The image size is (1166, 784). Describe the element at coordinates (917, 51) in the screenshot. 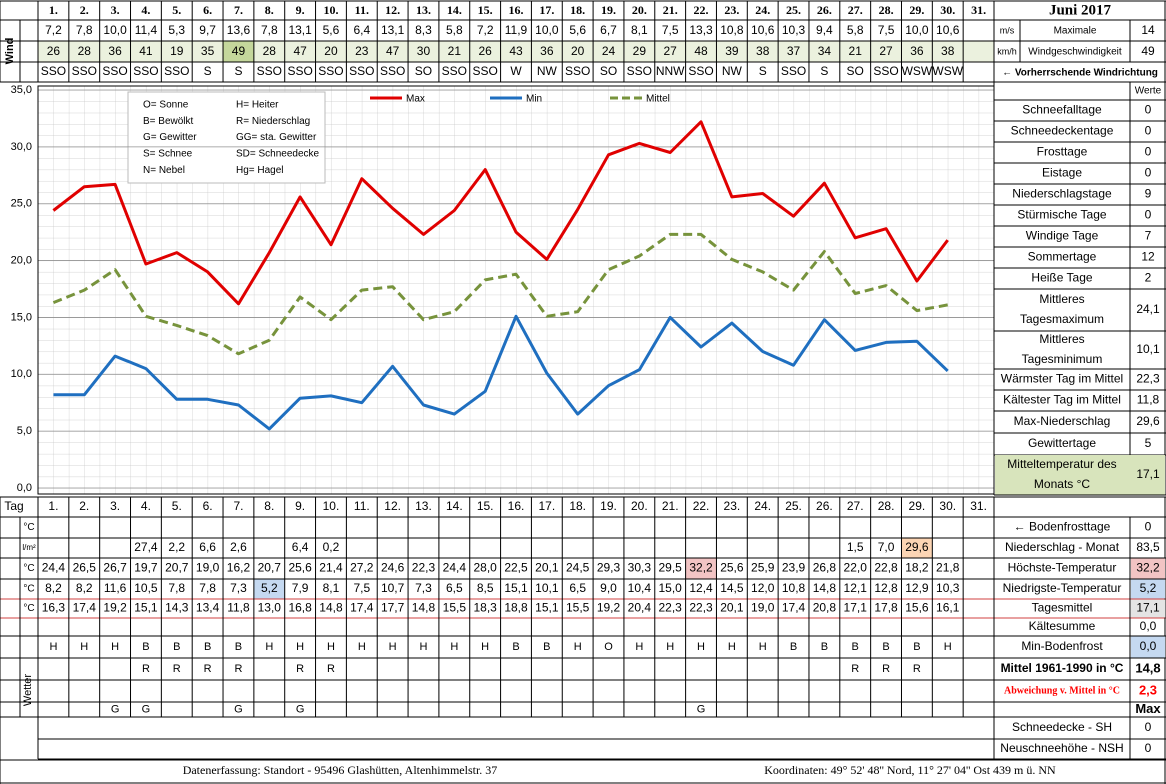

I see `wind-kmh: 36` at that location.